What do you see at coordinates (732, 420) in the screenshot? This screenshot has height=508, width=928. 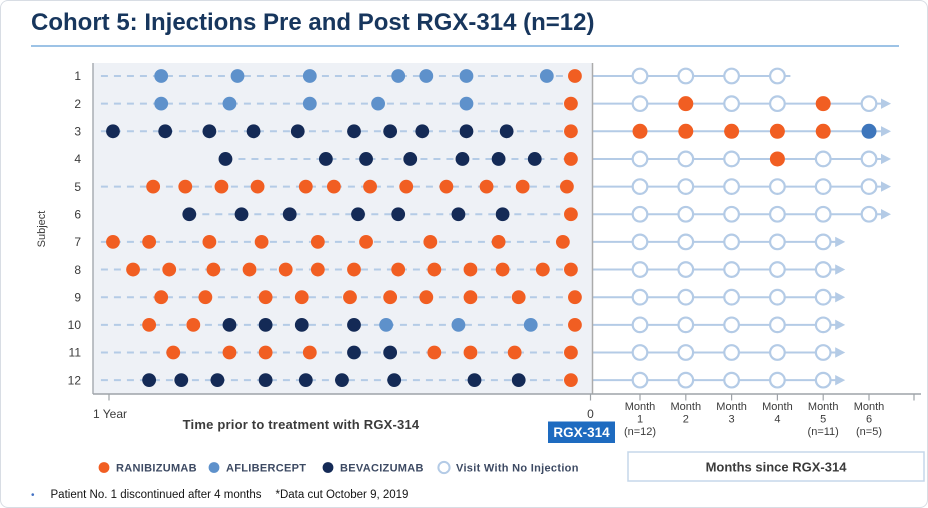 I see `month-label: 3` at bounding box center [732, 420].